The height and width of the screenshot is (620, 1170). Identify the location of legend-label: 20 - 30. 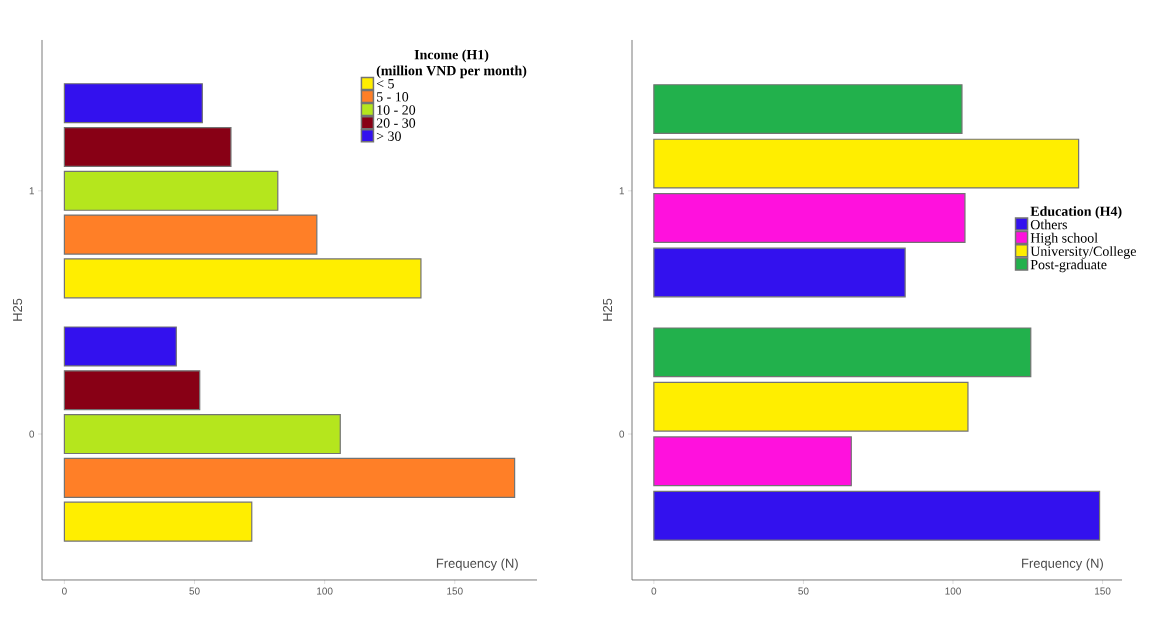
(396, 123).